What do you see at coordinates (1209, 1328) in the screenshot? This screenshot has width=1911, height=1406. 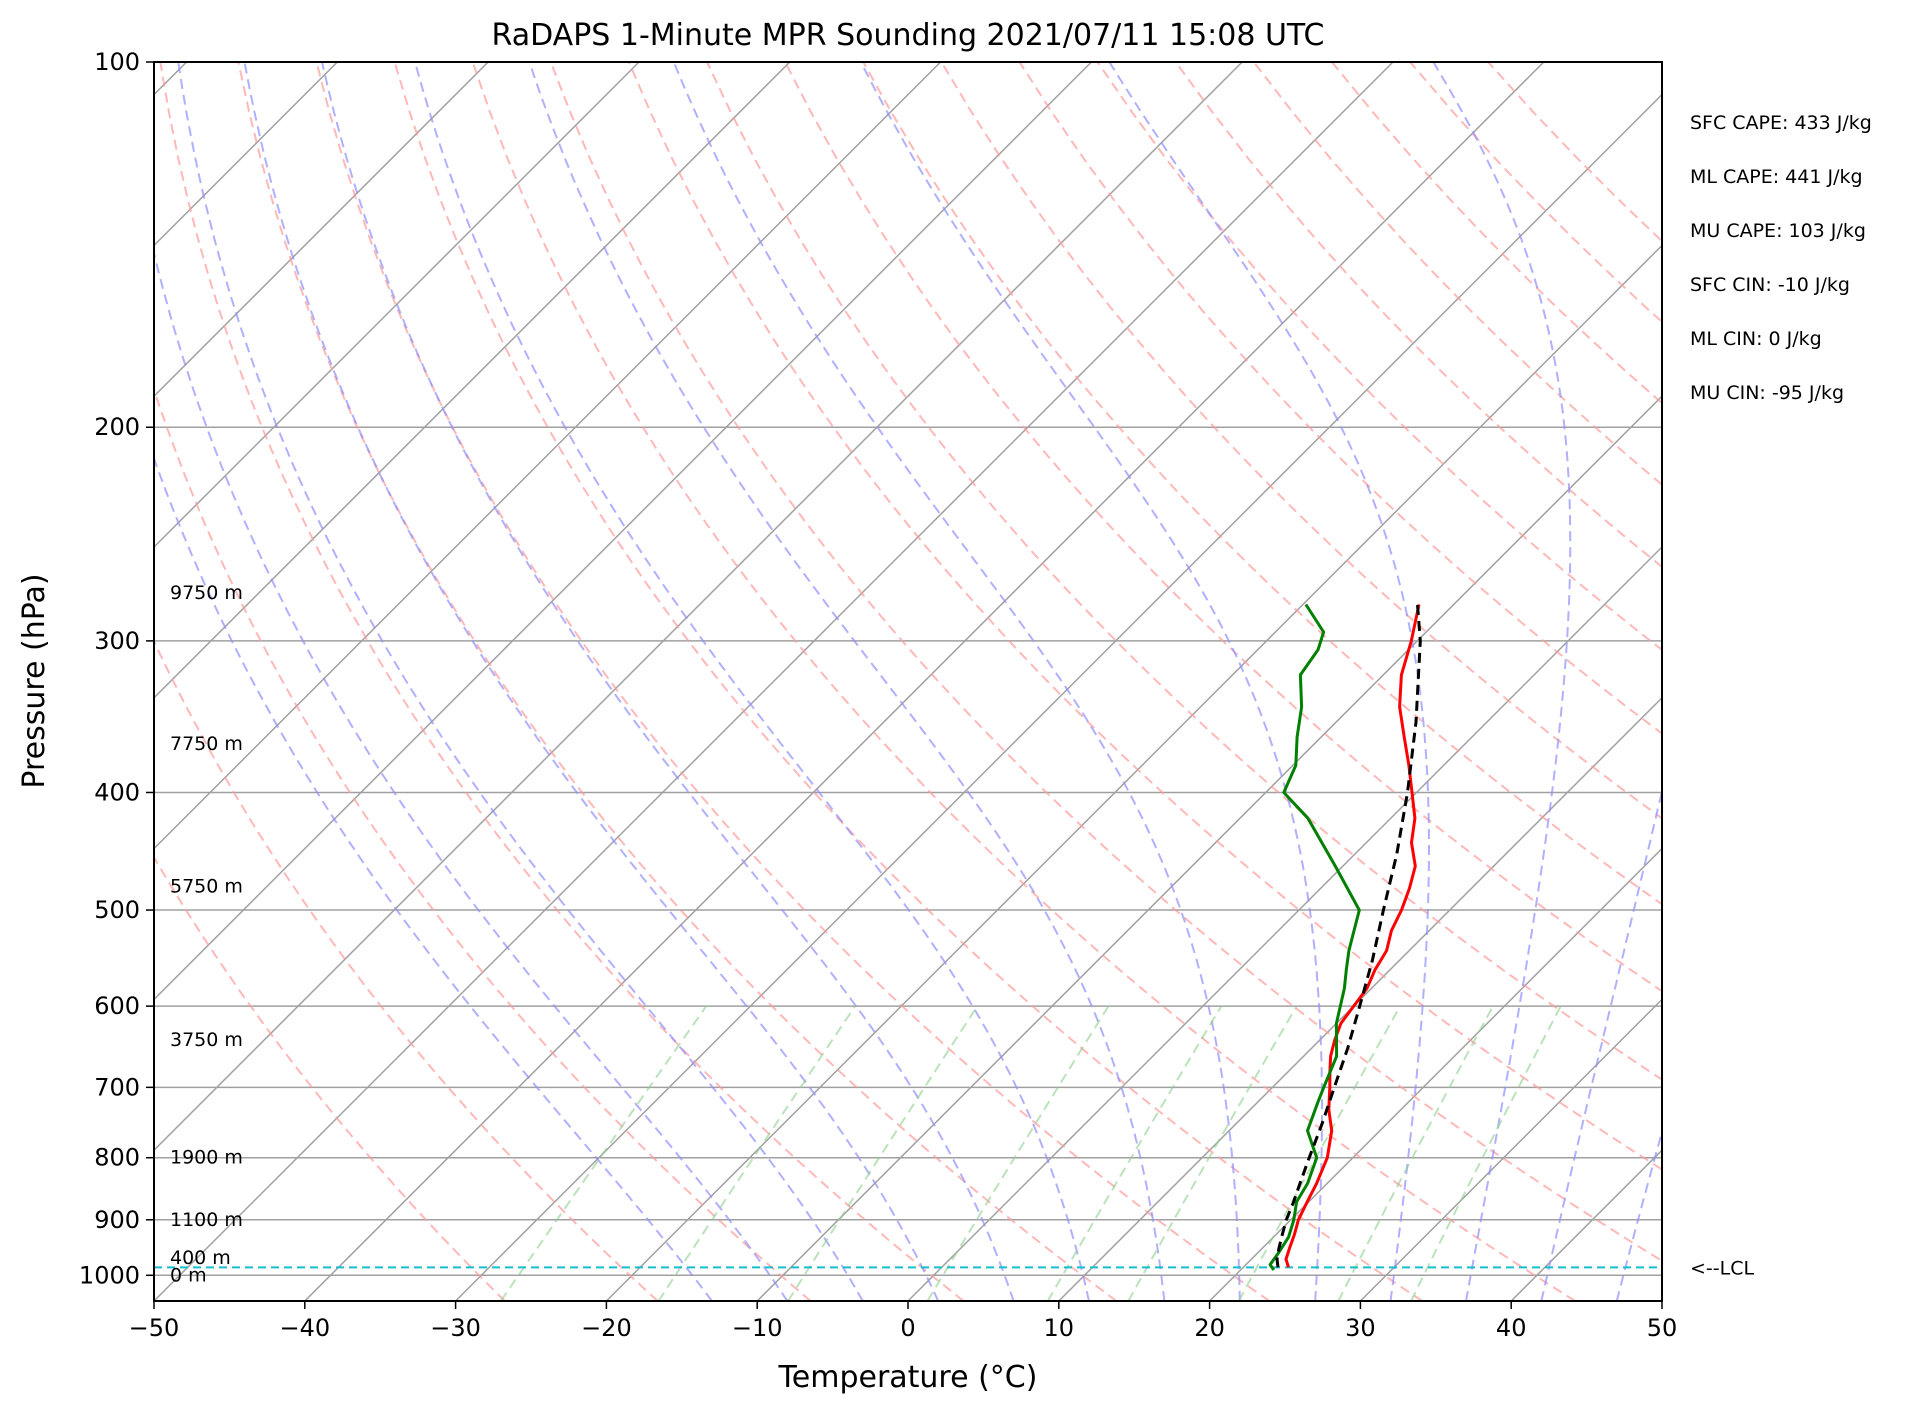 I see `x-tick-label: 20` at bounding box center [1209, 1328].